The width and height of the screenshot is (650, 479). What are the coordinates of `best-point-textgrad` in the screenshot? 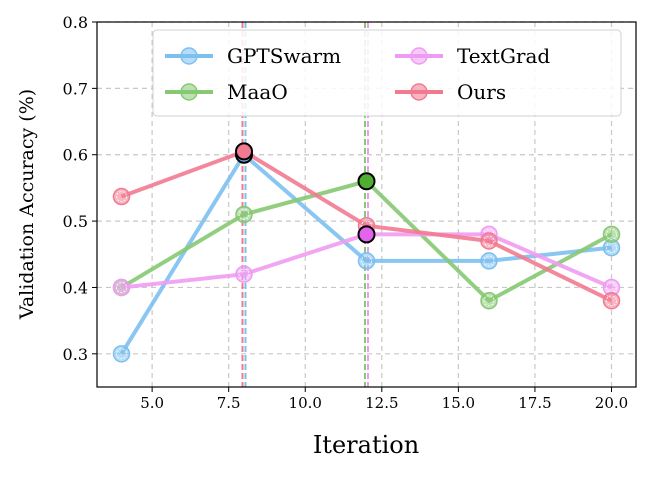 It's located at (366, 234).